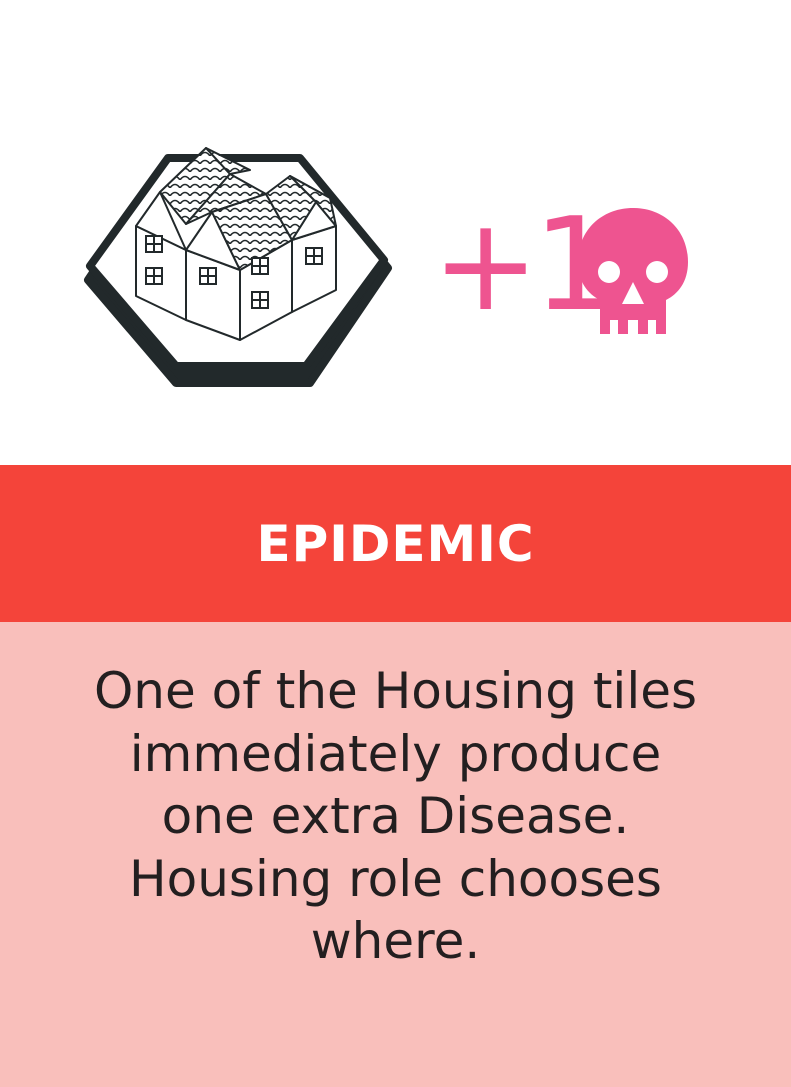 The image size is (791, 1087). I want to click on card-title: EPIDEMIC, so click(395, 543).